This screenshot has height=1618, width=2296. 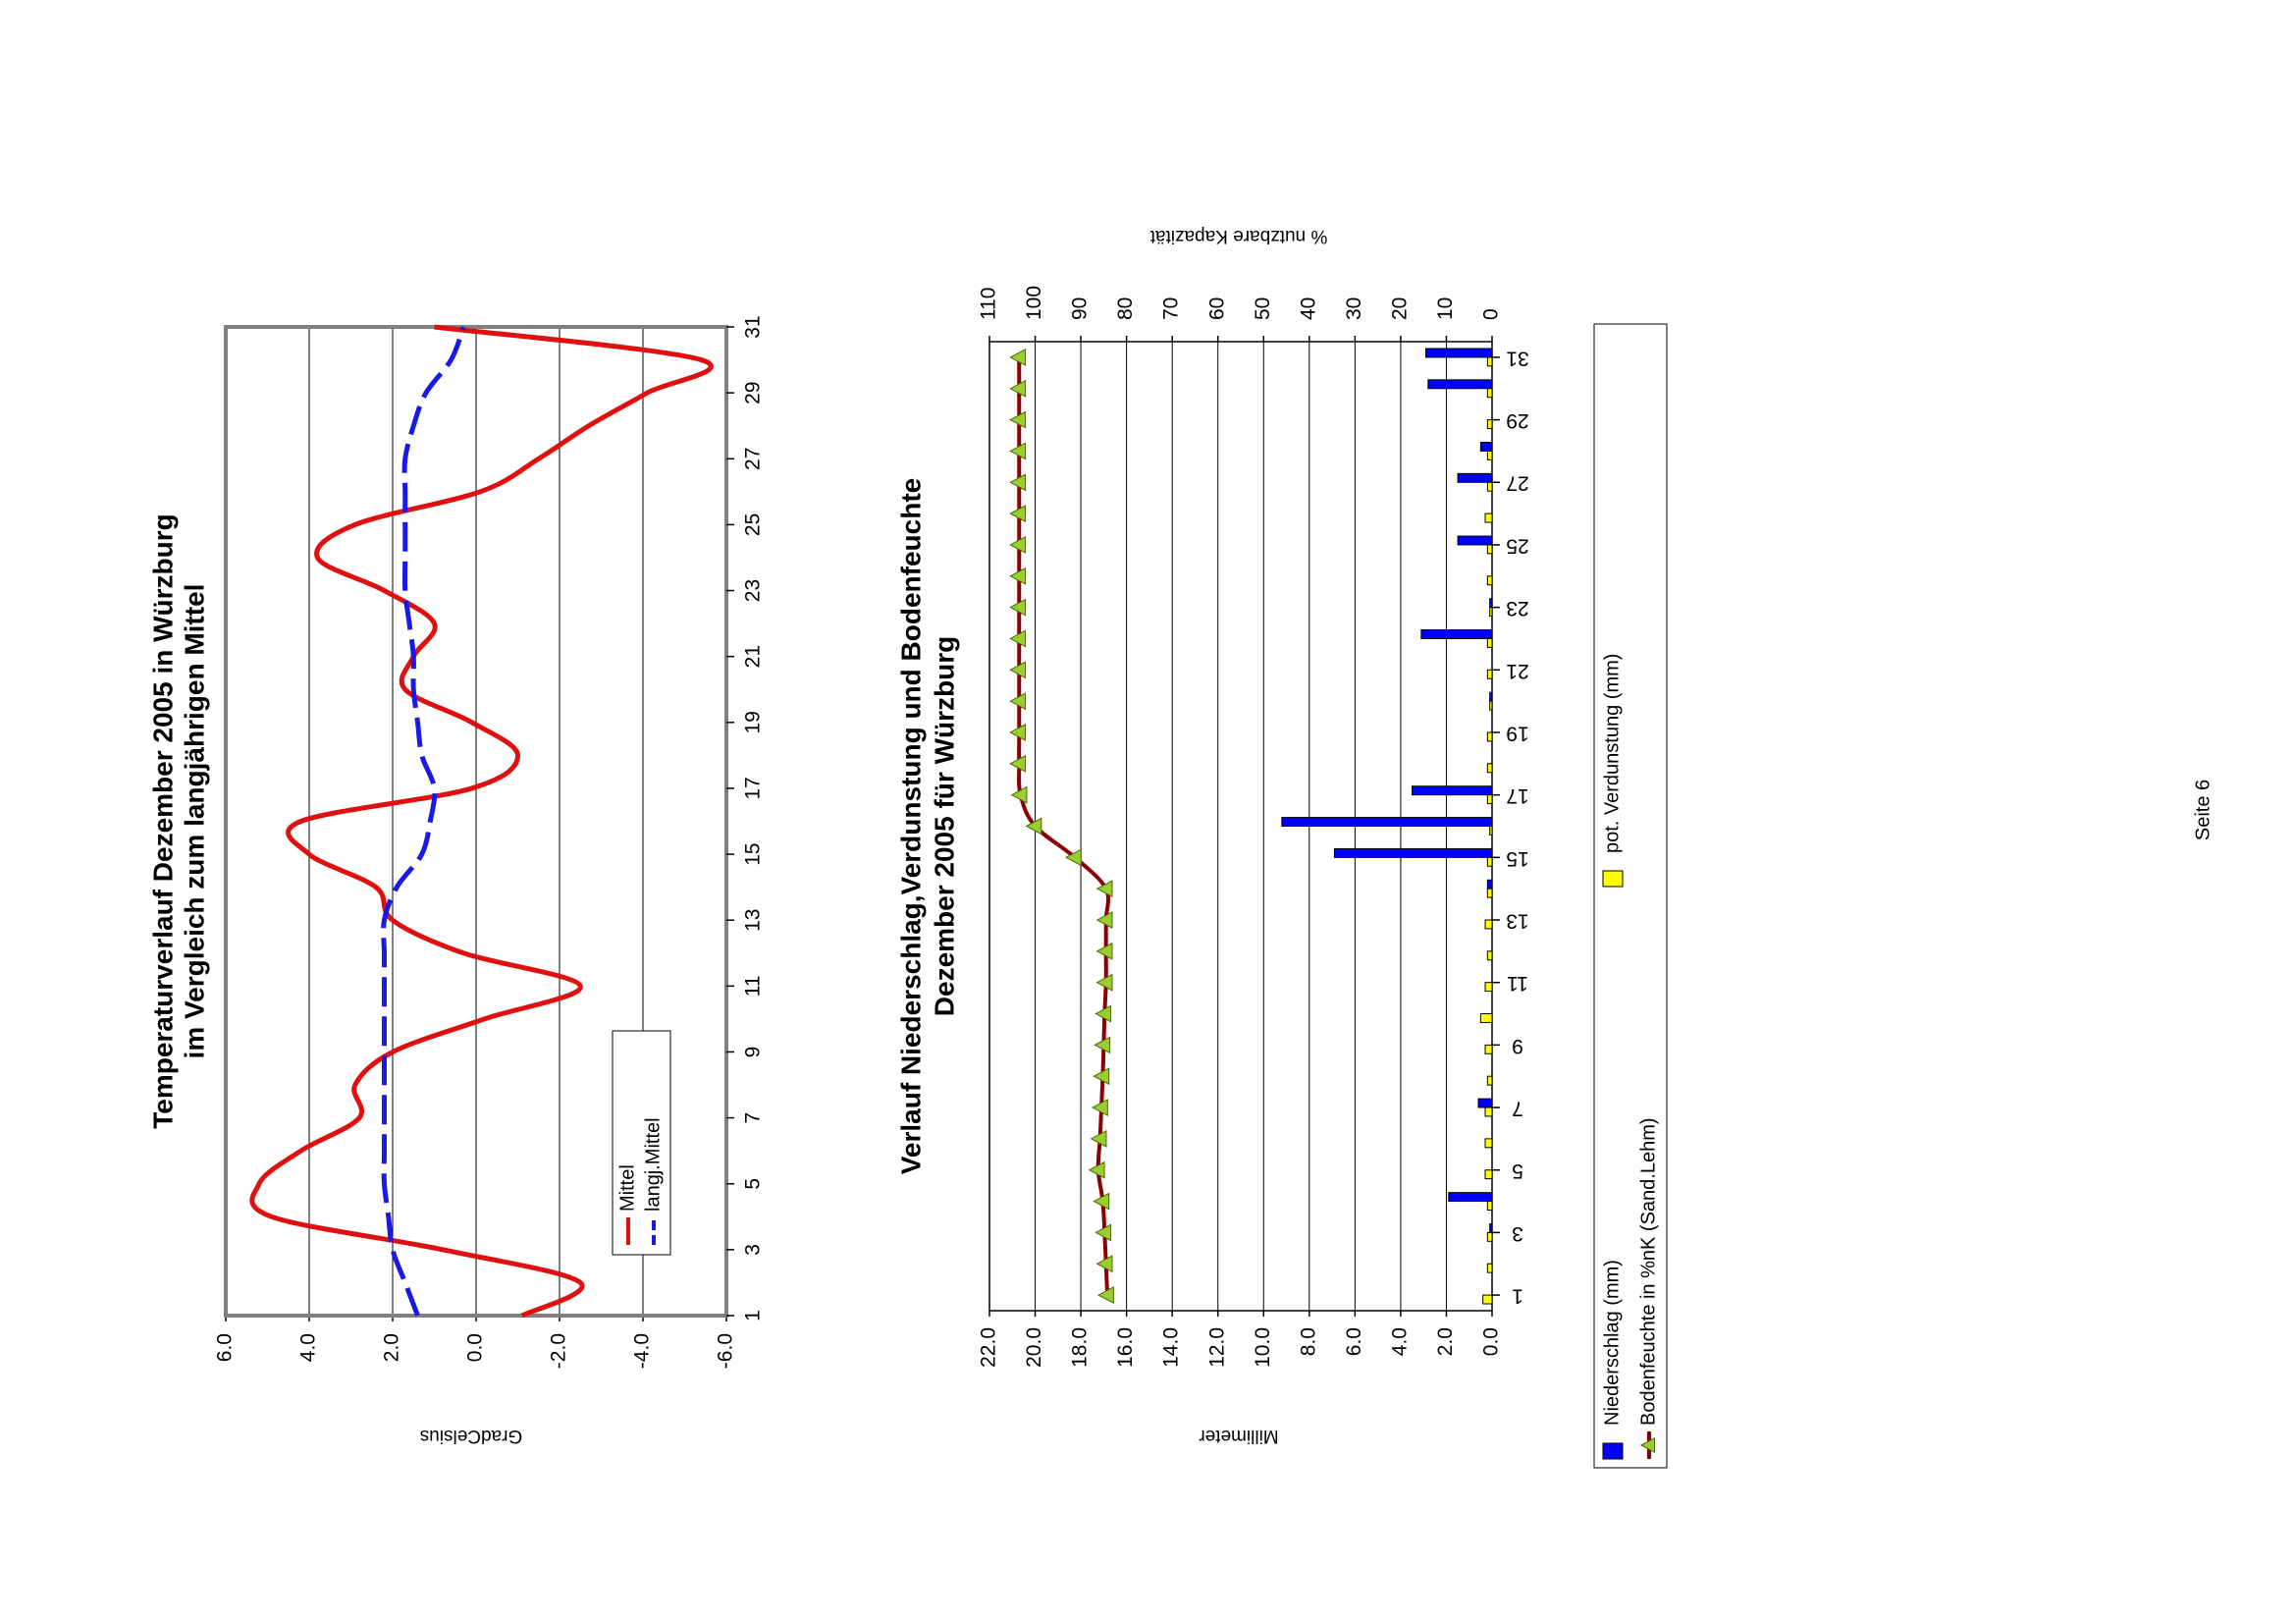 What do you see at coordinates (424, 821) in the screenshot?
I see `line` at bounding box center [424, 821].